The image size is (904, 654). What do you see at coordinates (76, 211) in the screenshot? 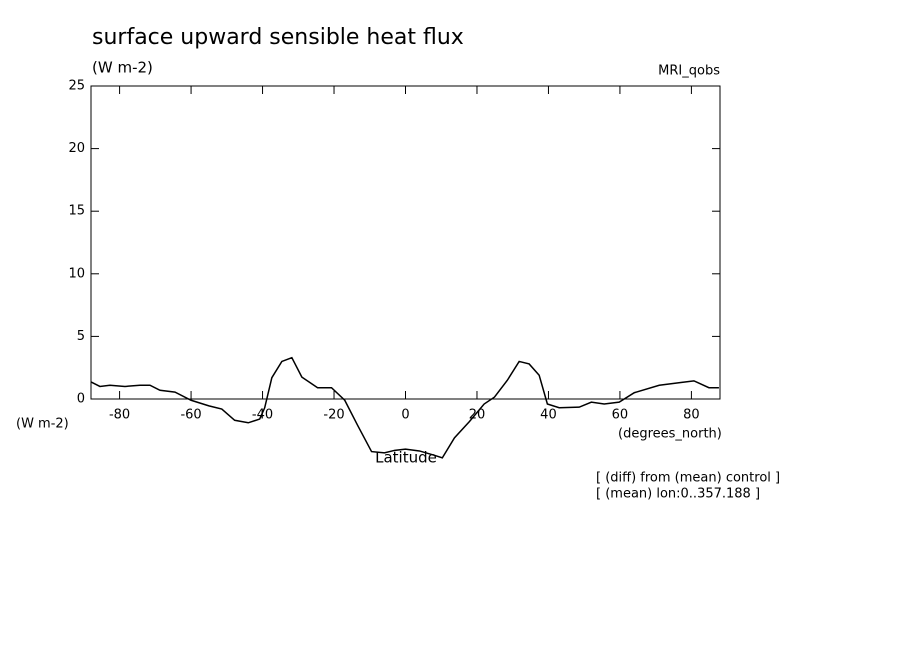
I see `y-tick-label: 15` at bounding box center [76, 211].